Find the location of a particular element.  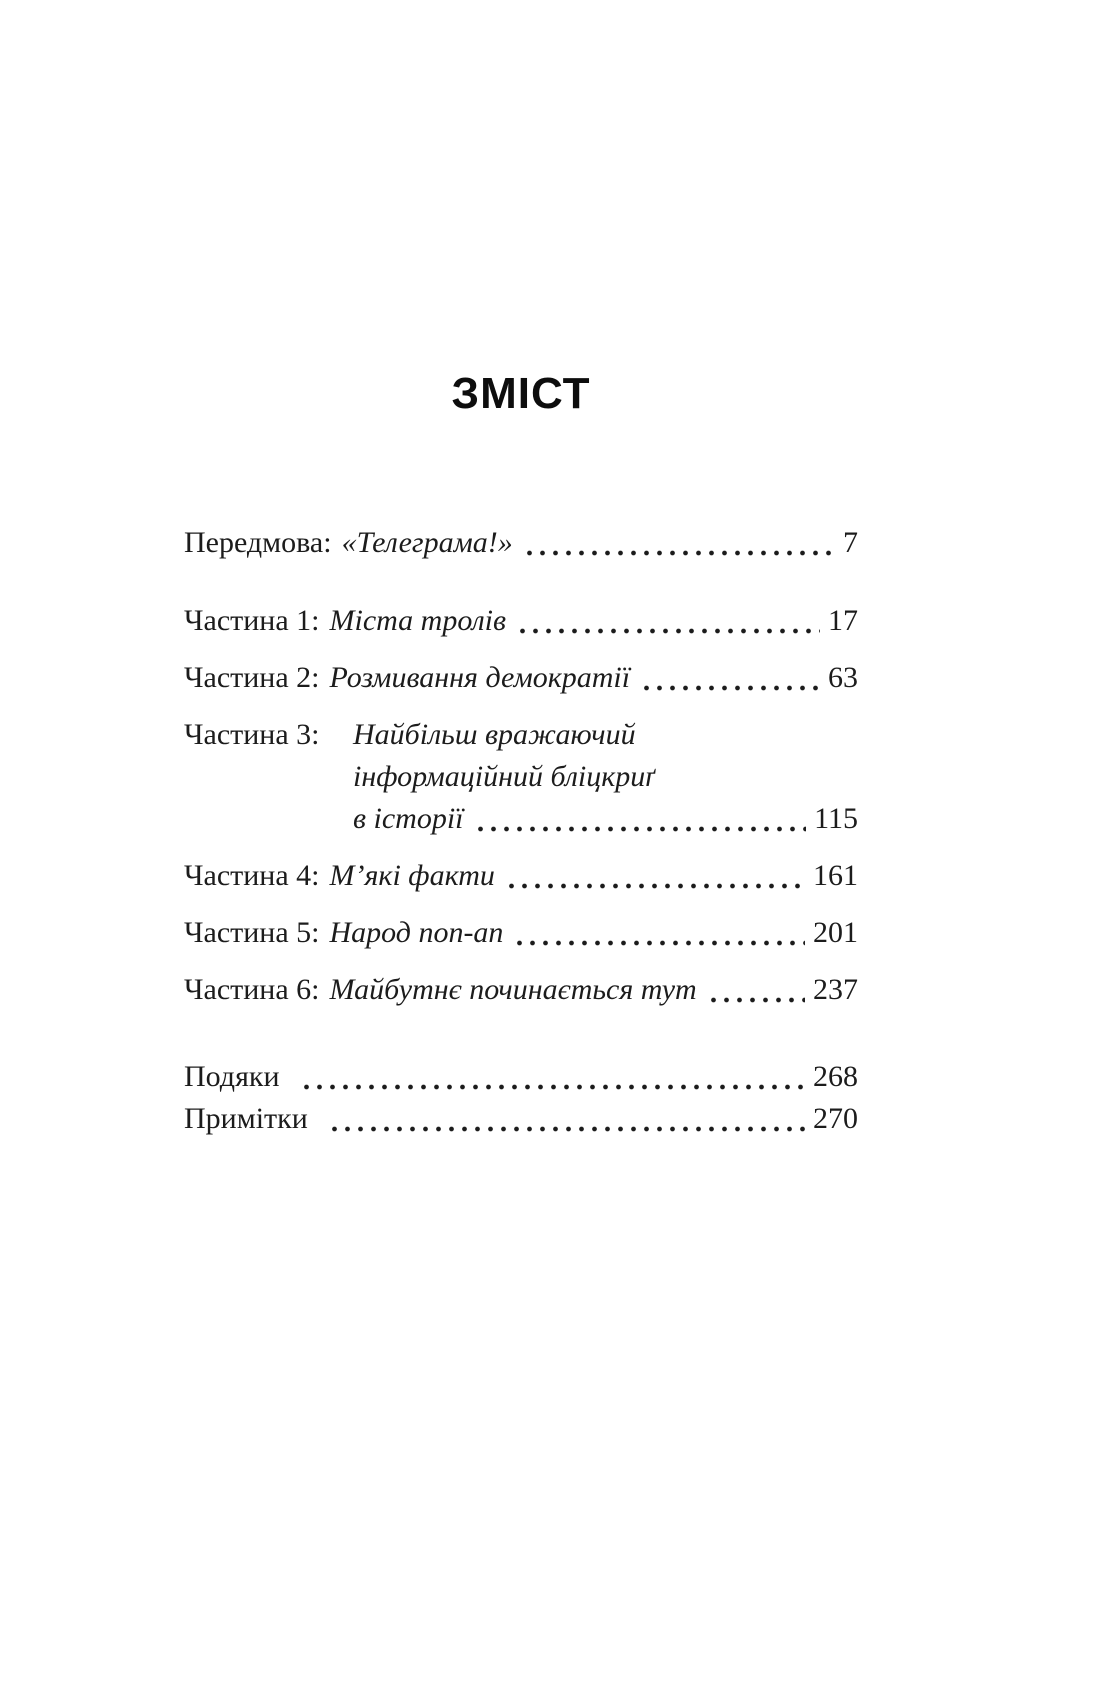

toc-entry-title: Найбільш вражаючий is located at coordinates (494, 734).